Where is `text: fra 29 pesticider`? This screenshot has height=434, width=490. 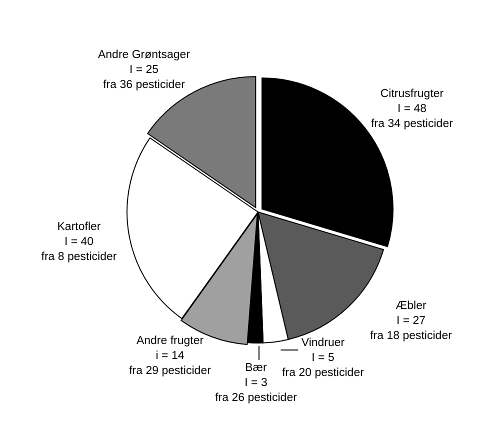
text: fra 29 pesticider is located at coordinates (170, 371).